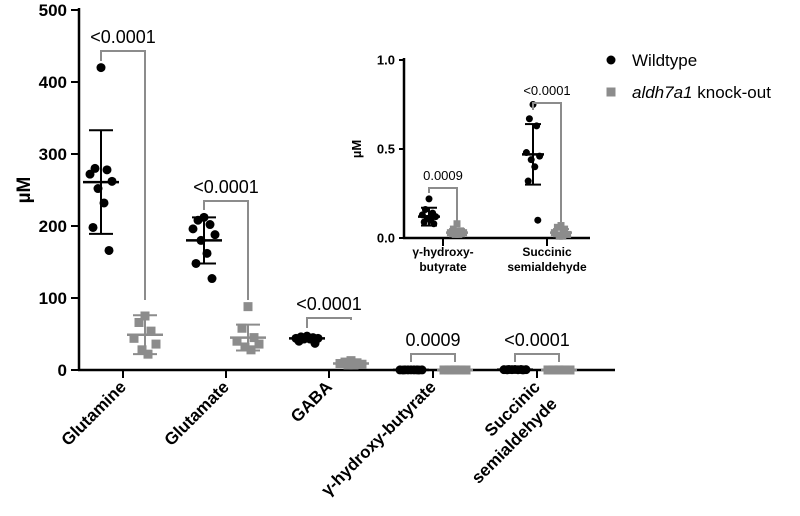  I want to click on legend-label-rest: knock-out, so click(732, 92).